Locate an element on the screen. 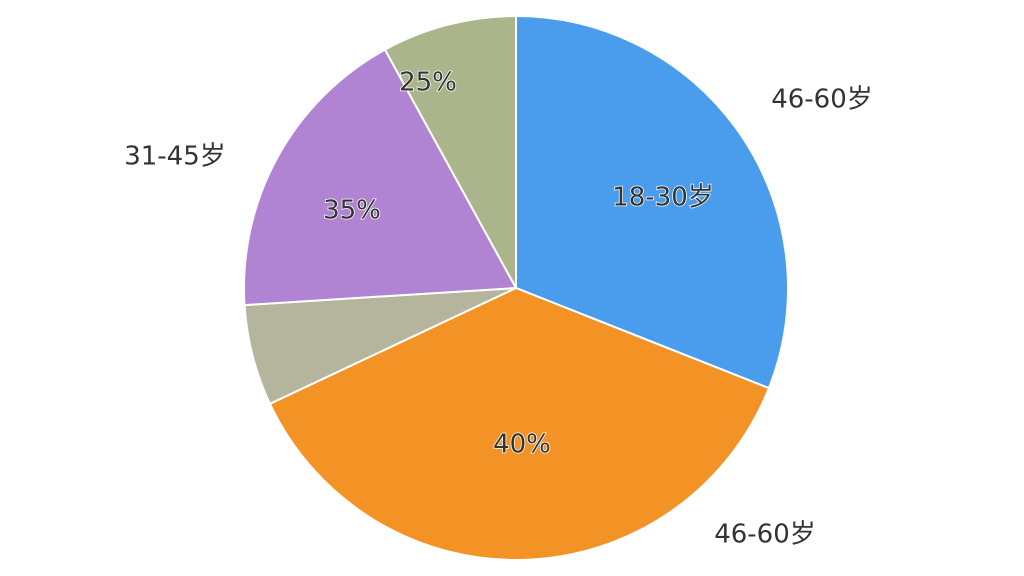 The height and width of the screenshot is (576, 1024). slice-annotation: 31-45岁 is located at coordinates (175, 157).